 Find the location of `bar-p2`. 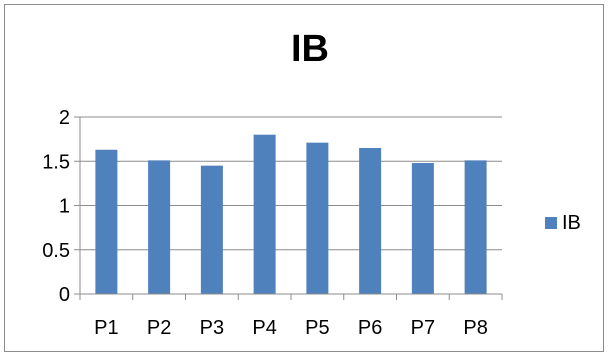

bar-p2 is located at coordinates (159, 227).